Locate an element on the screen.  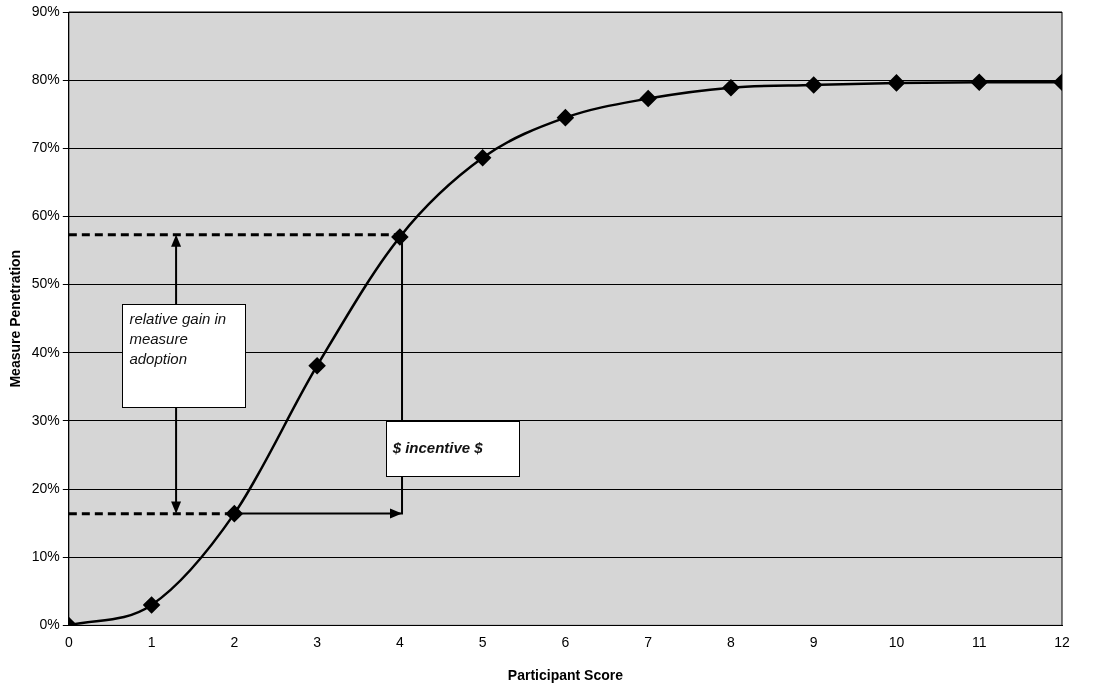
y-tick-label: 0% is located at coordinates (49, 624).